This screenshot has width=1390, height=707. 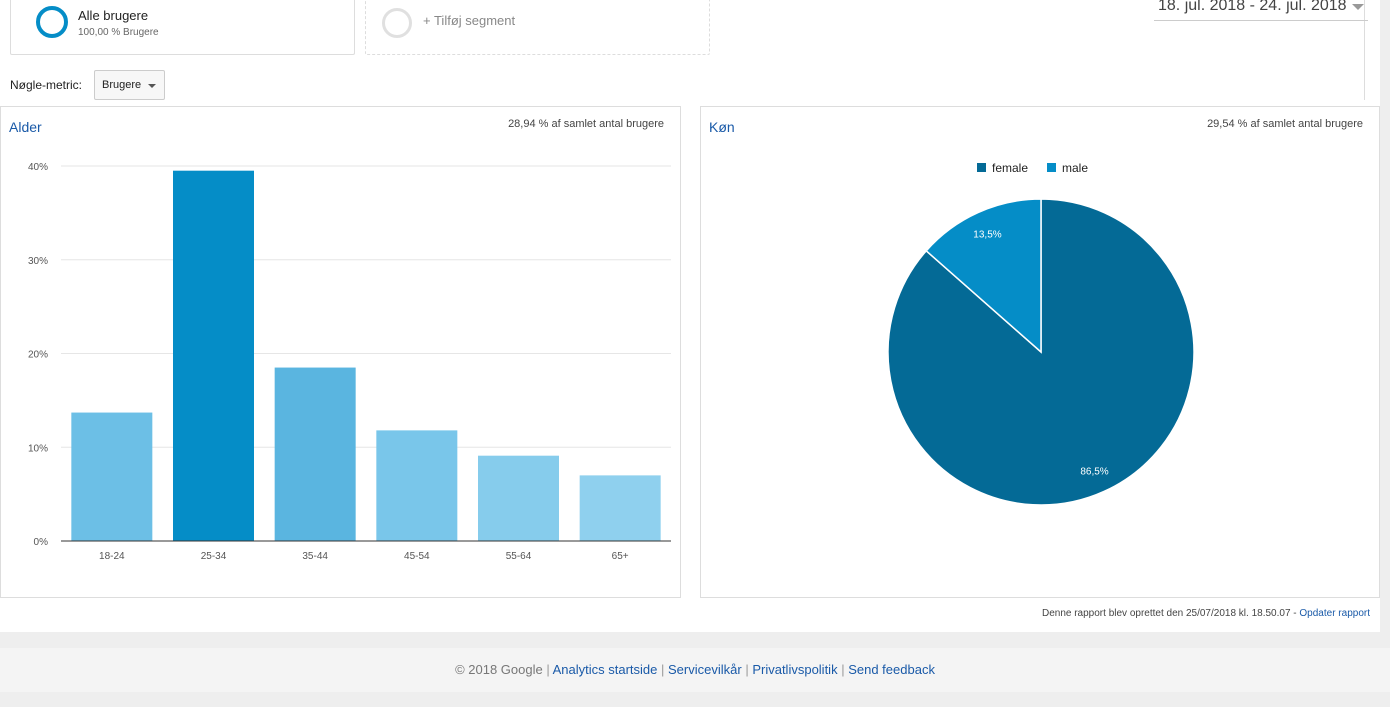 I want to click on gender-pie-chart: female male 86,5% 13,5%, so click(x=1041, y=333).